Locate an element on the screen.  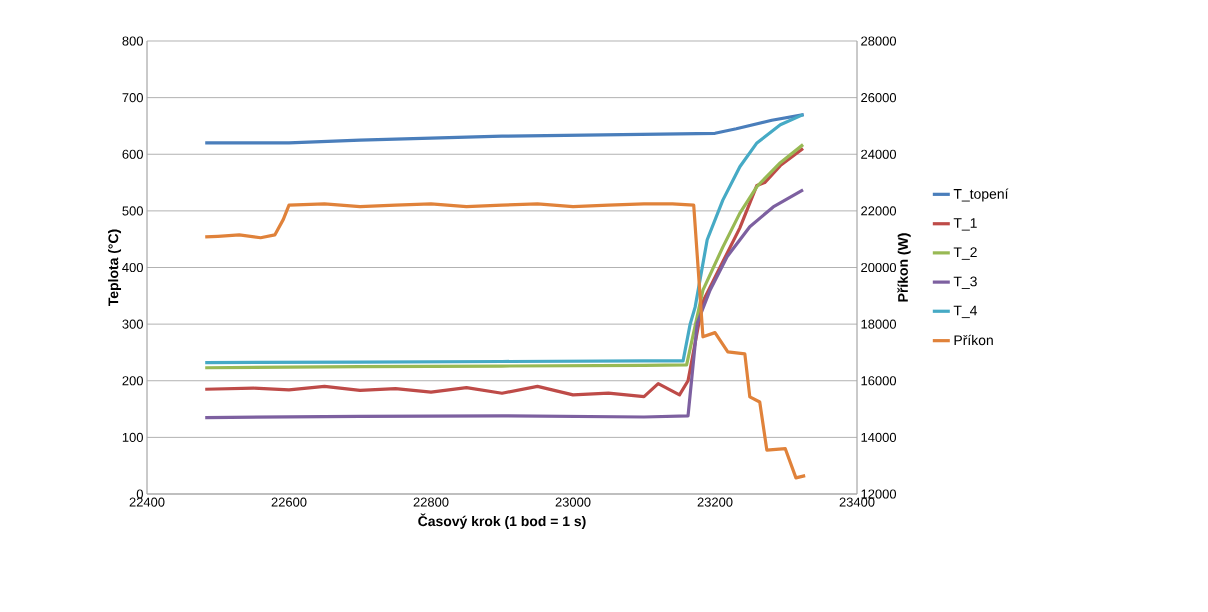
x-tick-label: 22600 is located at coordinates (289, 502).